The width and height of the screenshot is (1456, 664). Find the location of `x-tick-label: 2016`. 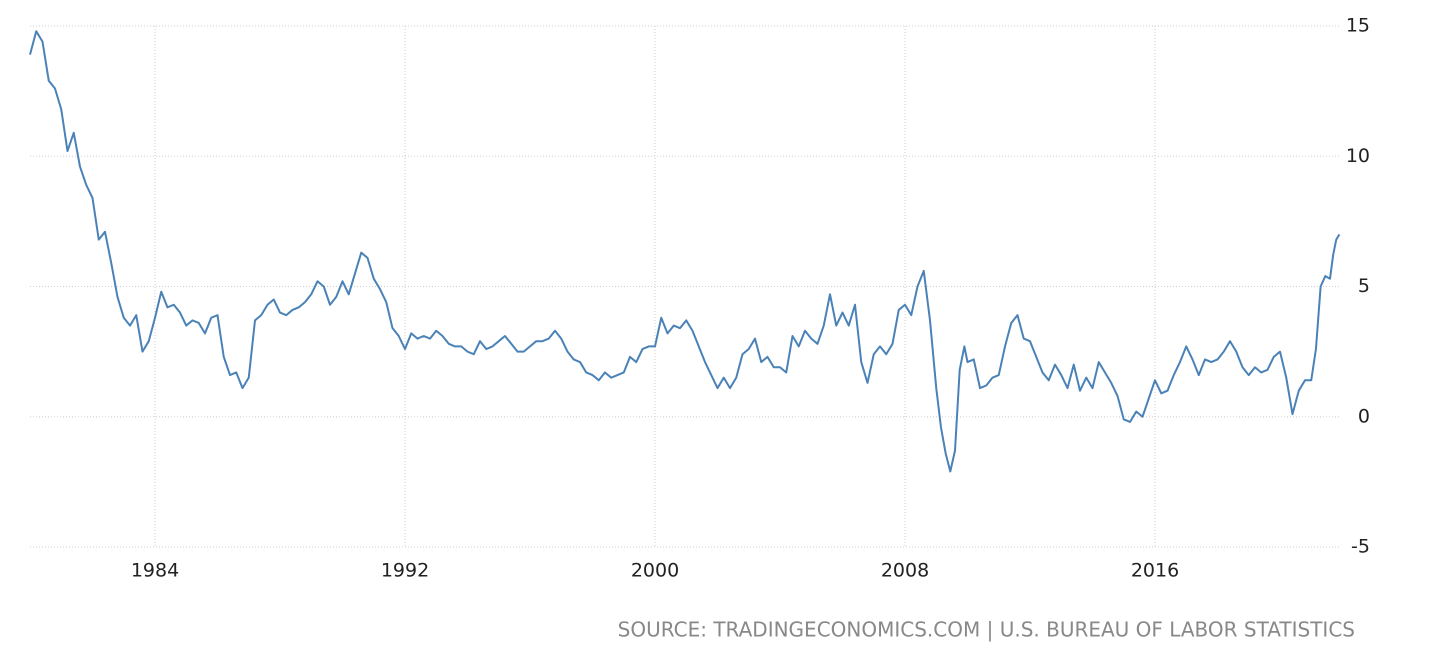

x-tick-label: 2016 is located at coordinates (1155, 571).